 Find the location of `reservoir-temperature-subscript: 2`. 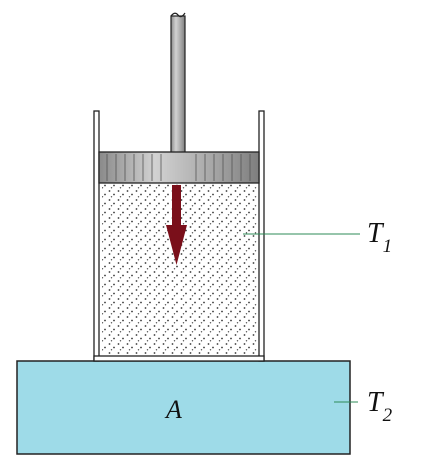

reservoir-temperature-subscript: 2 is located at coordinates (388, 415).